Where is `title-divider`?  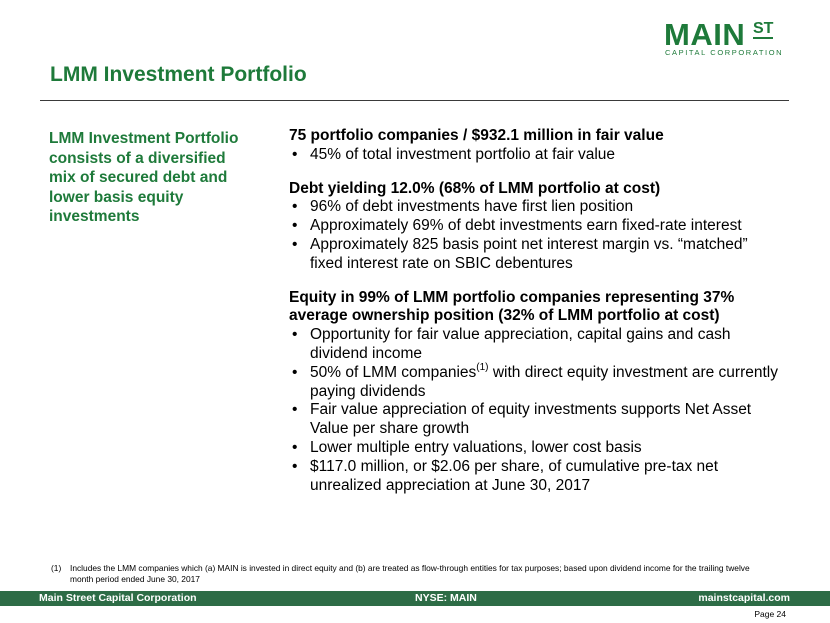 title-divider is located at coordinates (414, 100).